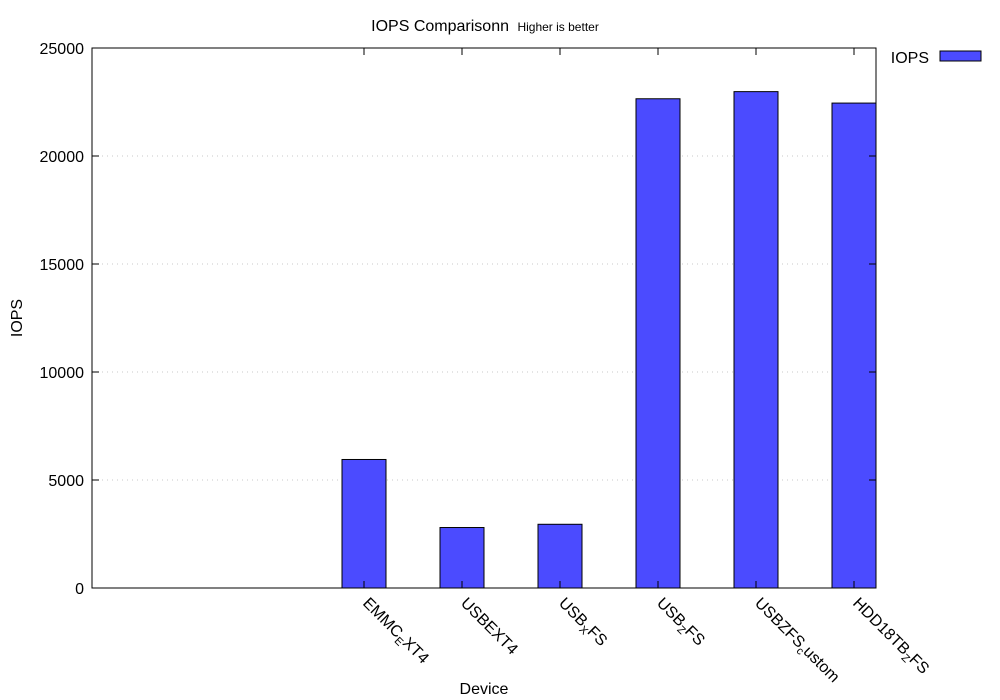 This screenshot has width=1000, height=700. I want to click on chart-title: IOPS Comparisonn, so click(440, 26).